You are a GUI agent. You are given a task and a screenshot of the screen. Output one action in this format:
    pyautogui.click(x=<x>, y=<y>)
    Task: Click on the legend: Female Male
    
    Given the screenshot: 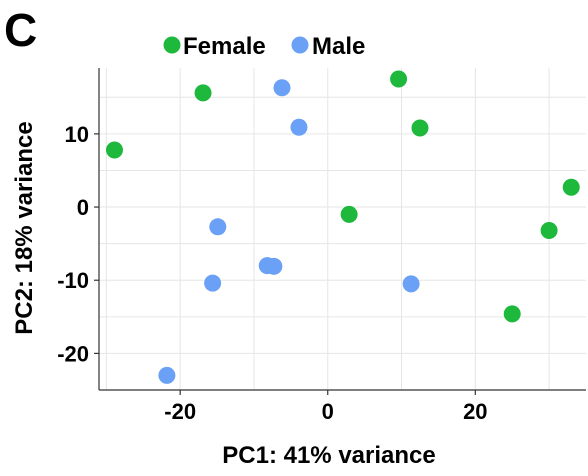 What is the action you would take?
    pyautogui.click(x=264, y=46)
    